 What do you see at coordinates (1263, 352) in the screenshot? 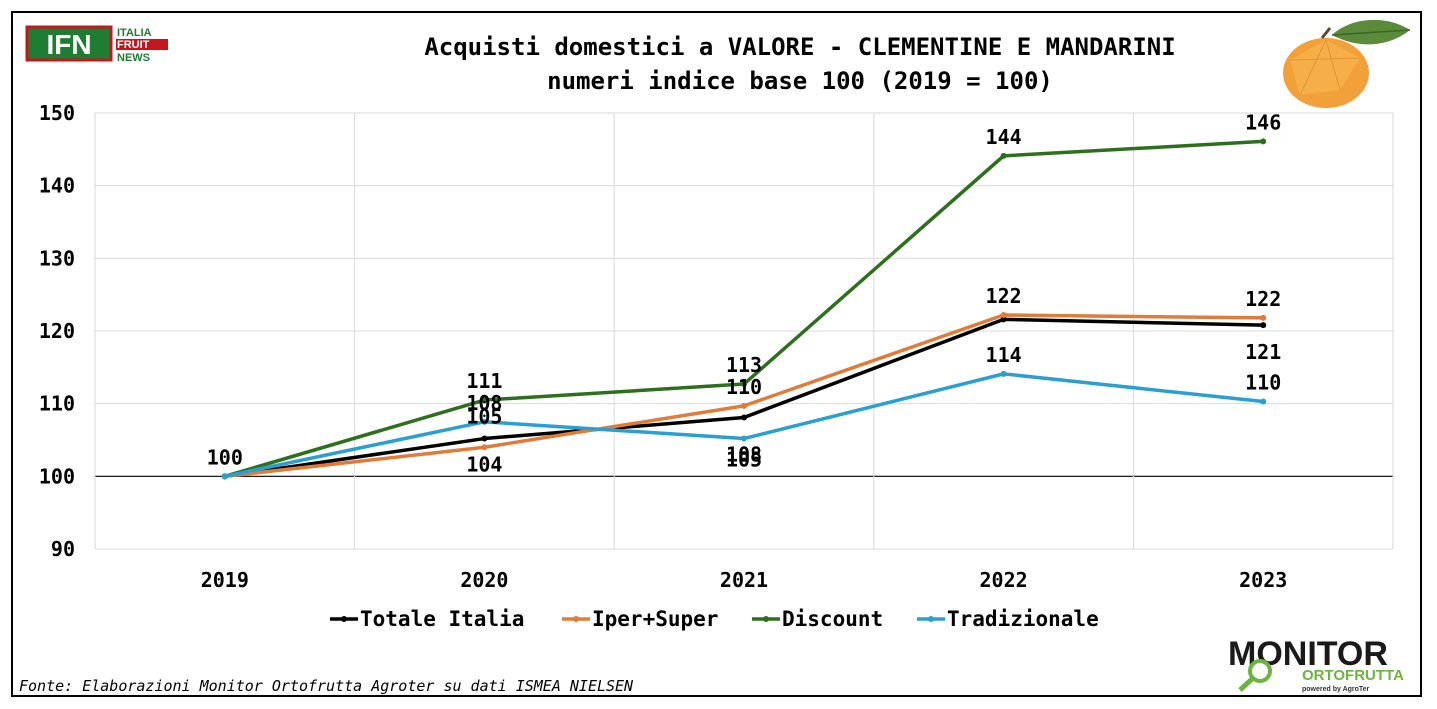
I see `data-label-totale-italia: 121` at bounding box center [1263, 352].